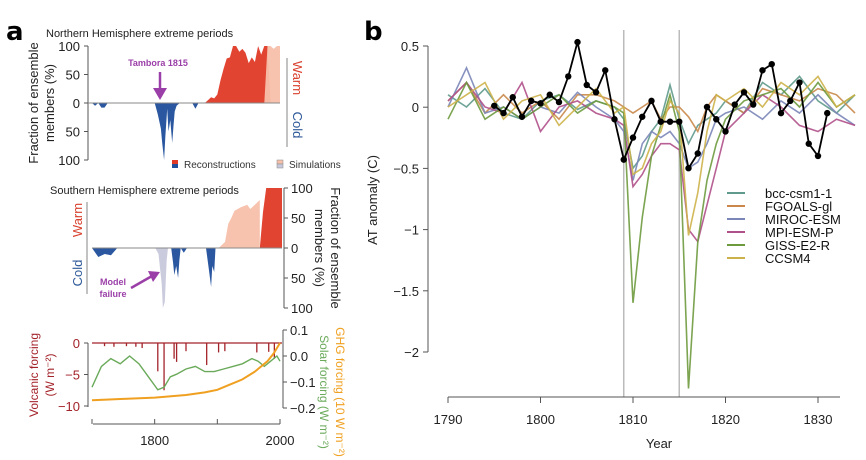 This screenshot has width=866, height=460. Describe the element at coordinates (239, 224) in the screenshot. I see `sh-area-simulations-warm` at that location.